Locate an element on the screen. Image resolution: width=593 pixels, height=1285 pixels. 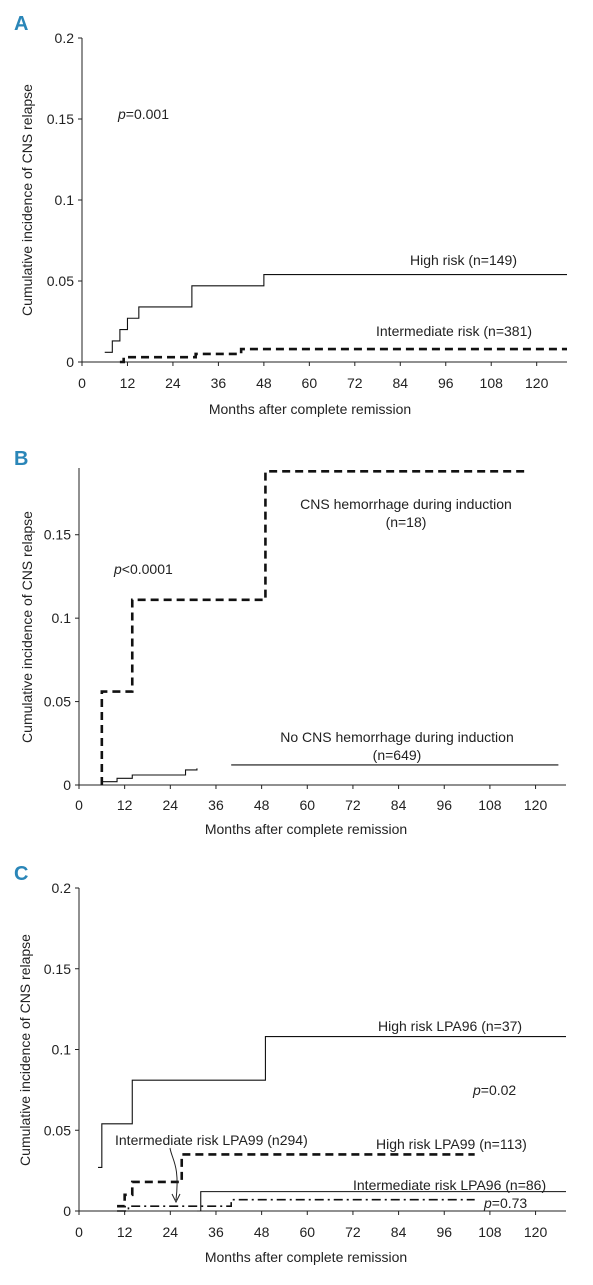
legend-high-risk-lpa99: High risk LPA99 (n=113) is located at coordinates (451, 1144).